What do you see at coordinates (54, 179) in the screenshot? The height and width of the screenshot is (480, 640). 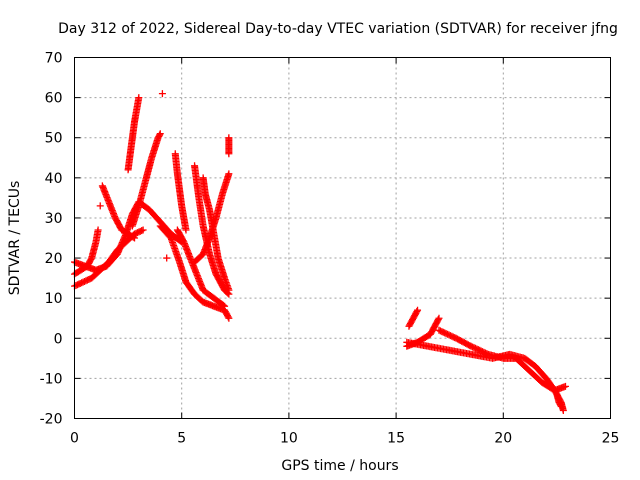 I see `y-tick-label: 40` at bounding box center [54, 179].